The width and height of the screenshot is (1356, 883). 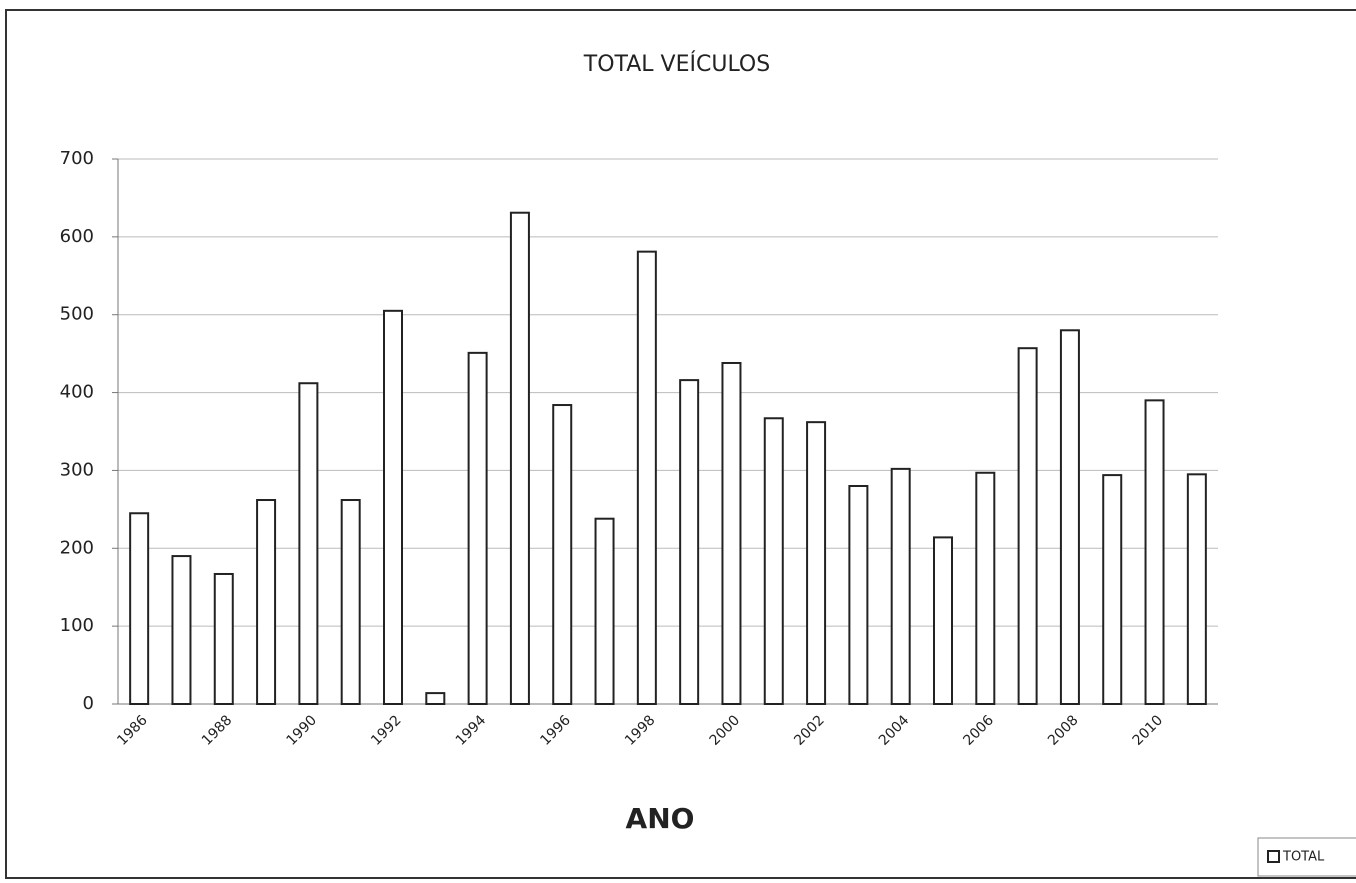 I want to click on y-tick-label: 500, so click(x=77, y=314).